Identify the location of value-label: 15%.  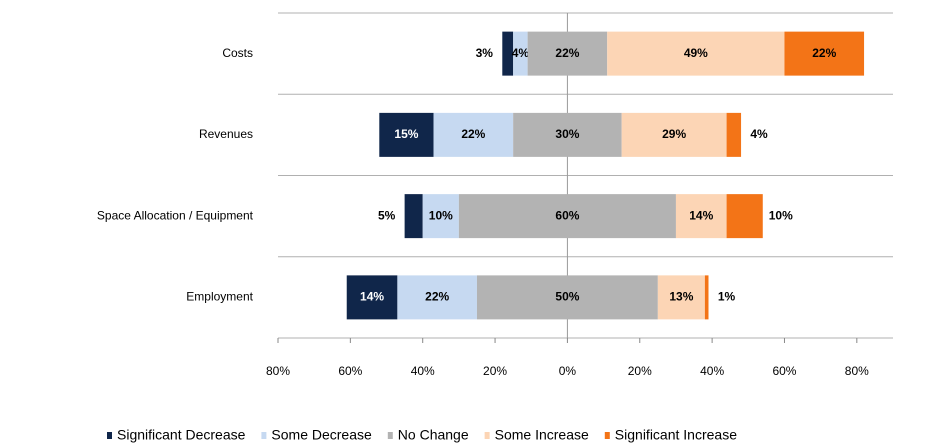
(406, 134).